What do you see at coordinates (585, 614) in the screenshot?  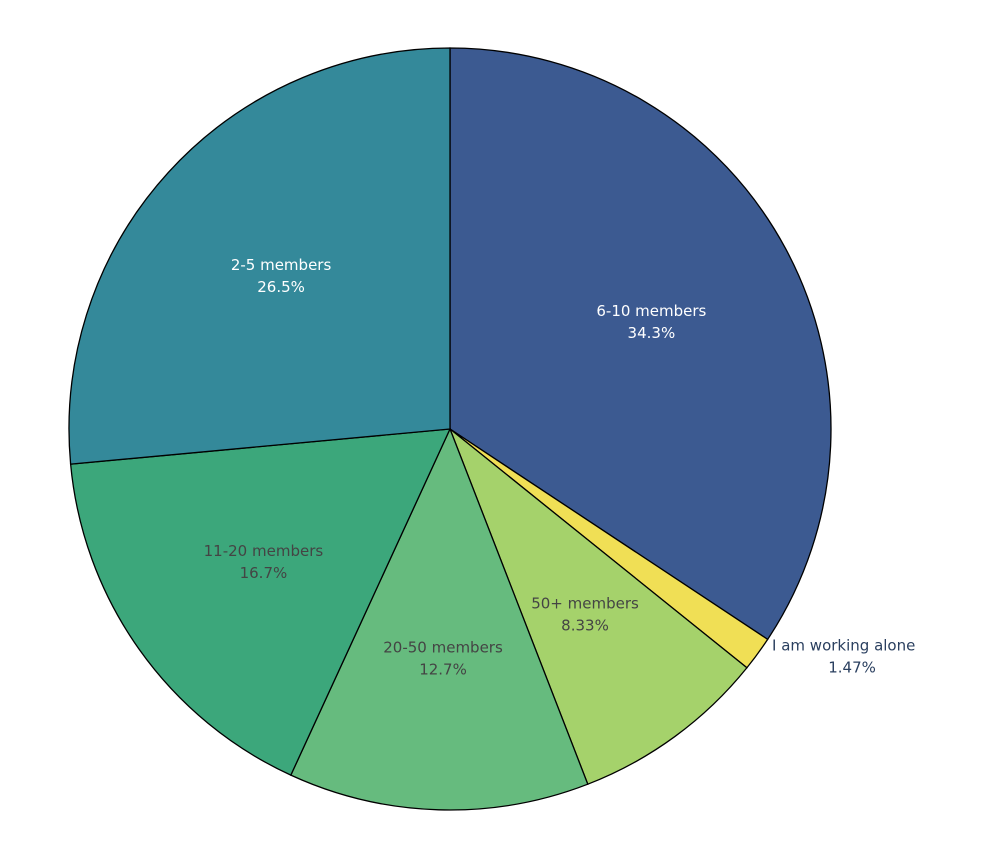 I see `slice-label-50-members: 50+ members 8.33%` at bounding box center [585, 614].